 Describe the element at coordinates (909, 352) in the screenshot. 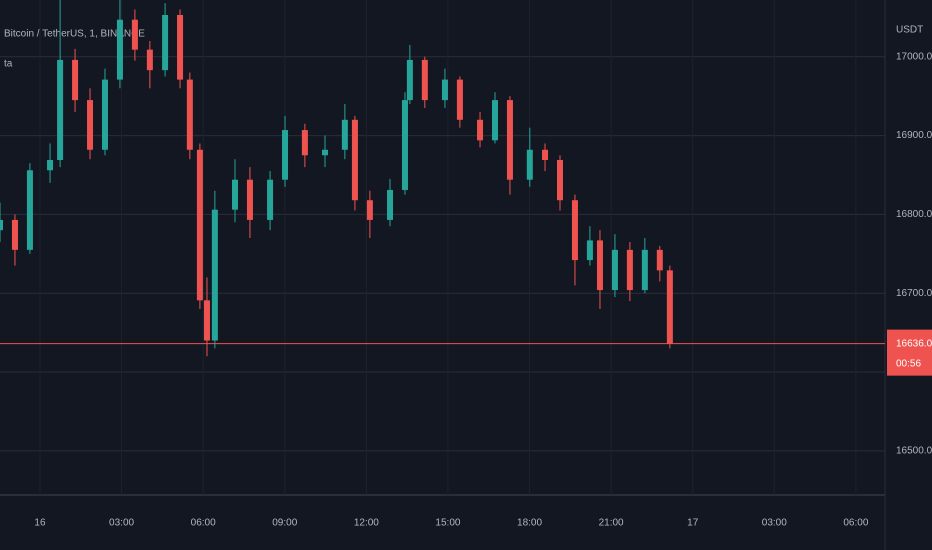

I see `last-price-box` at that location.